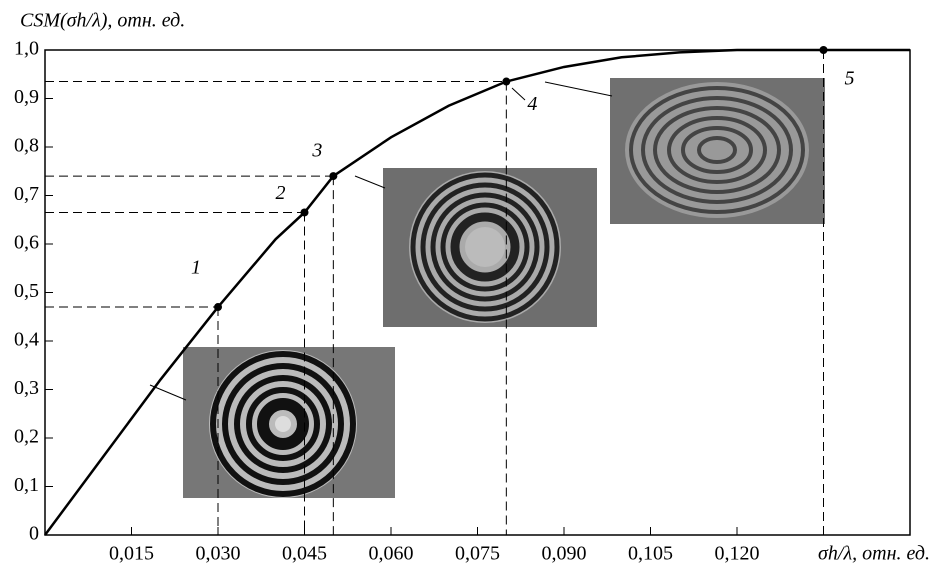 The height and width of the screenshot is (572, 932). Describe the element at coordinates (26, 194) in the screenshot. I see `y-tick-label: 0,7` at that location.